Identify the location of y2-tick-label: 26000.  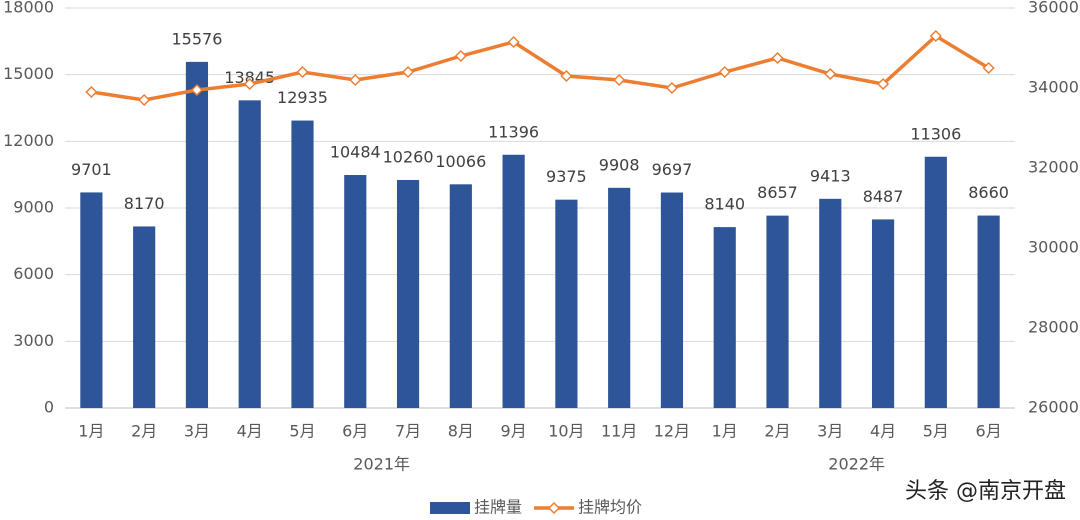
(1053, 407).